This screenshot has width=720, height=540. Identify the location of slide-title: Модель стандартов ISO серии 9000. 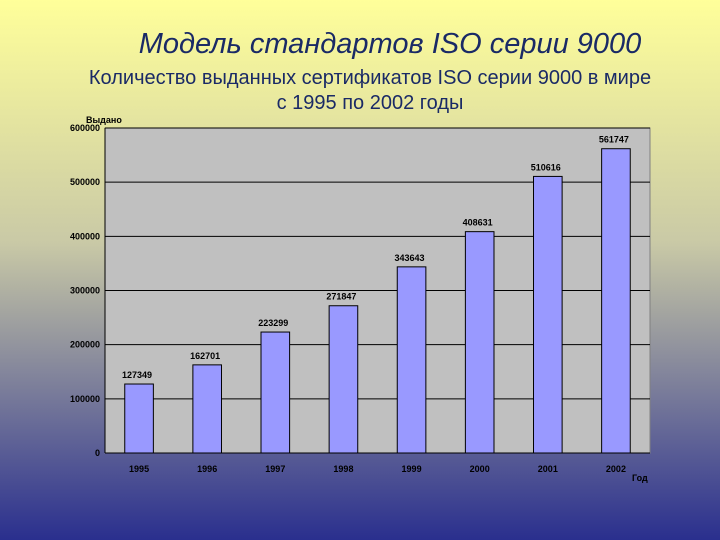
(390, 44).